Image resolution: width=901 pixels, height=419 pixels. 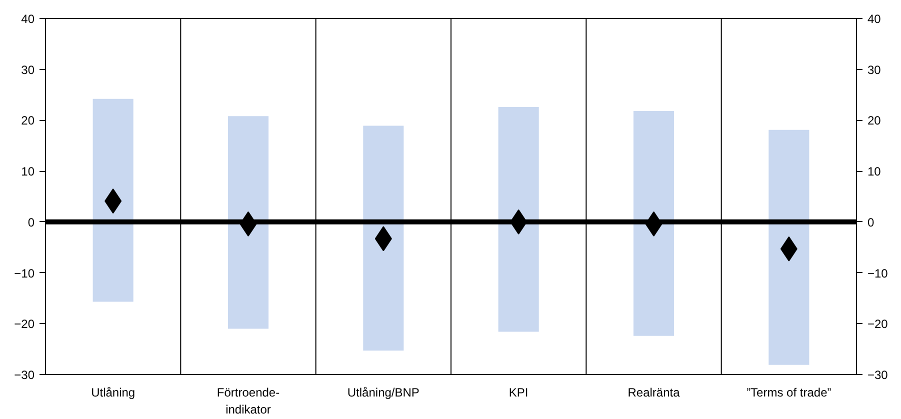 What do you see at coordinates (28, 19) in the screenshot?
I see `y-tick-label: 40` at bounding box center [28, 19].